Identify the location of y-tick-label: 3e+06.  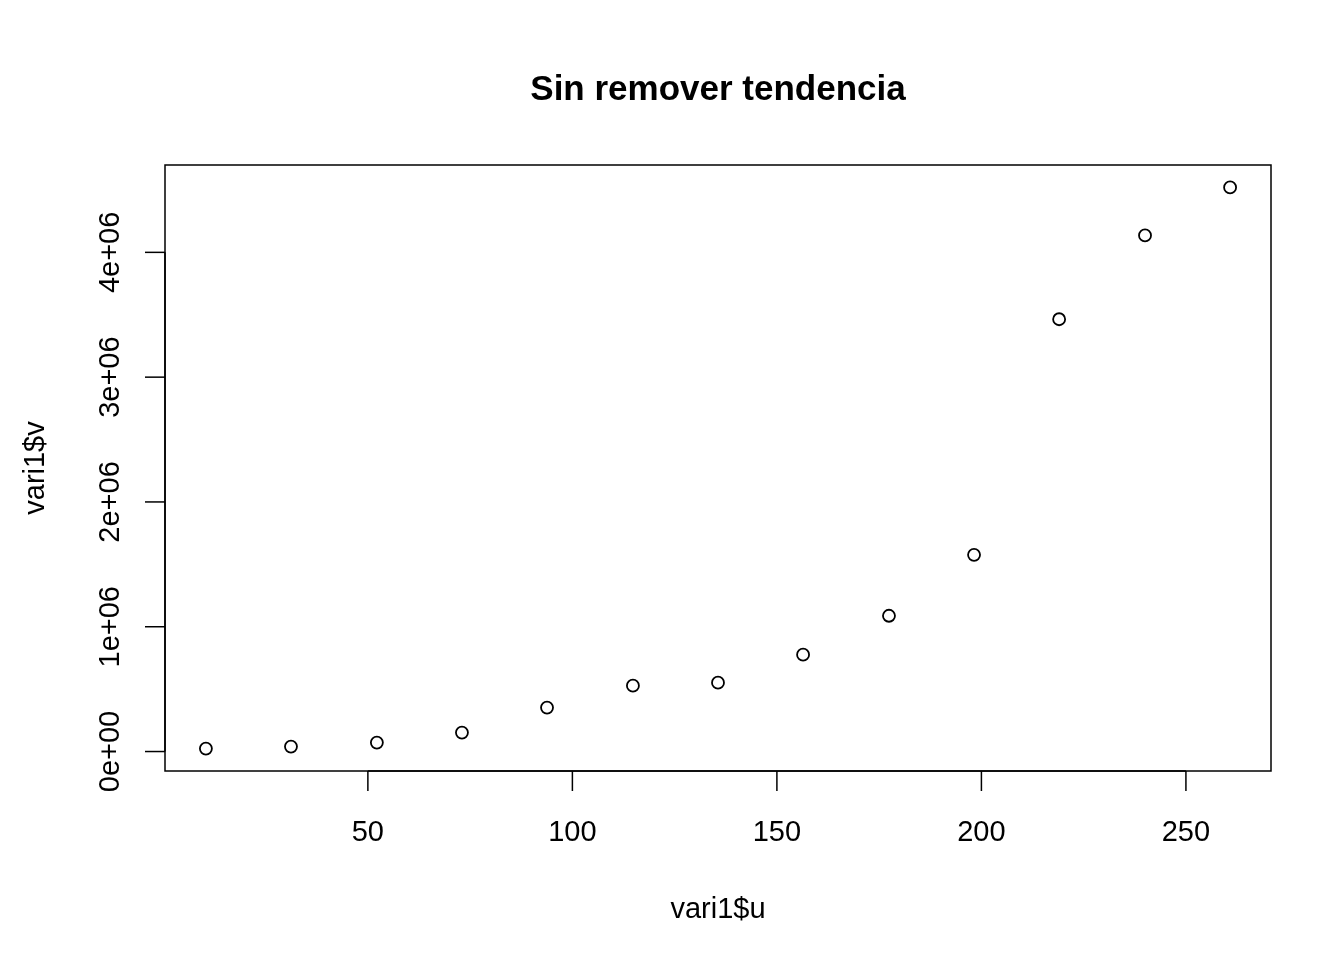
(109, 377).